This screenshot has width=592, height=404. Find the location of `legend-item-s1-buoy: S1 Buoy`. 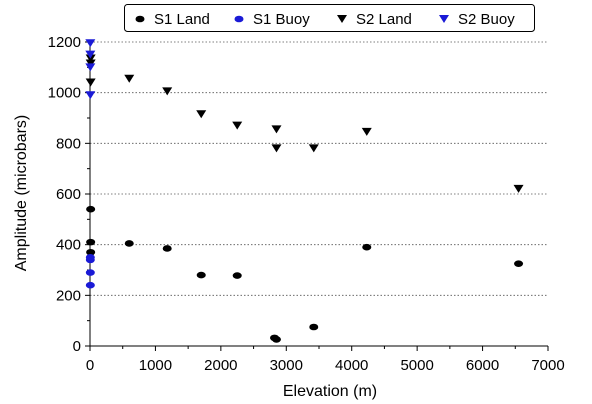

legend-item-s1-buoy: S1 Buoy is located at coordinates (272, 19).